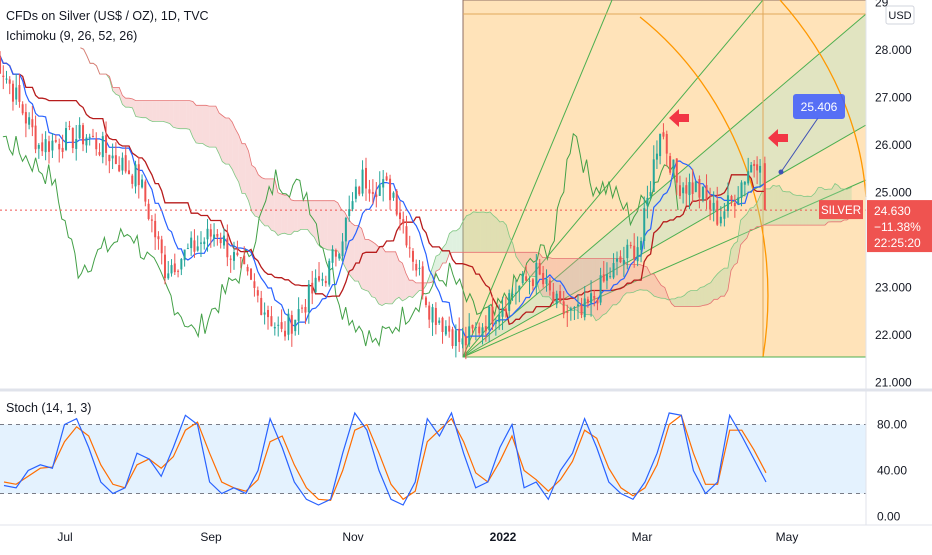 This screenshot has height=555, width=932. Describe the element at coordinates (49, 408) in the screenshot. I see `stoch-legend: Stoch (14, 1, 3)` at that location.